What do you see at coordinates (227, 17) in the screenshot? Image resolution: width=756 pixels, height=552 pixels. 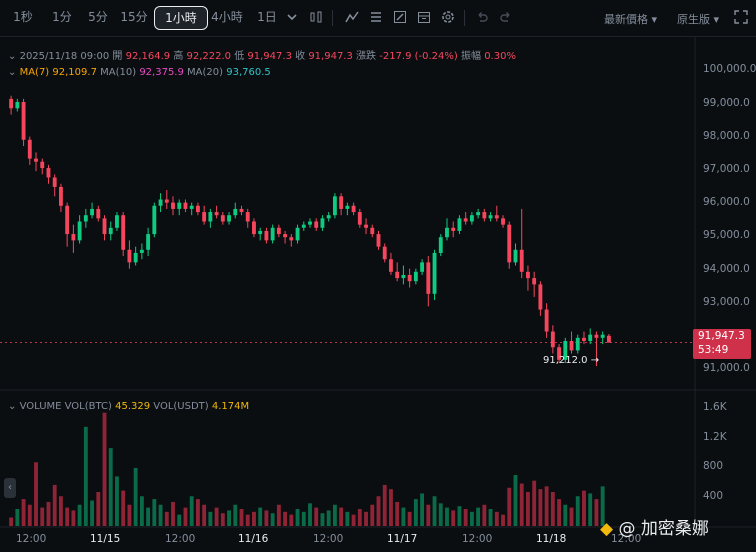 I see `interval-4h: 4小時` at bounding box center [227, 17].